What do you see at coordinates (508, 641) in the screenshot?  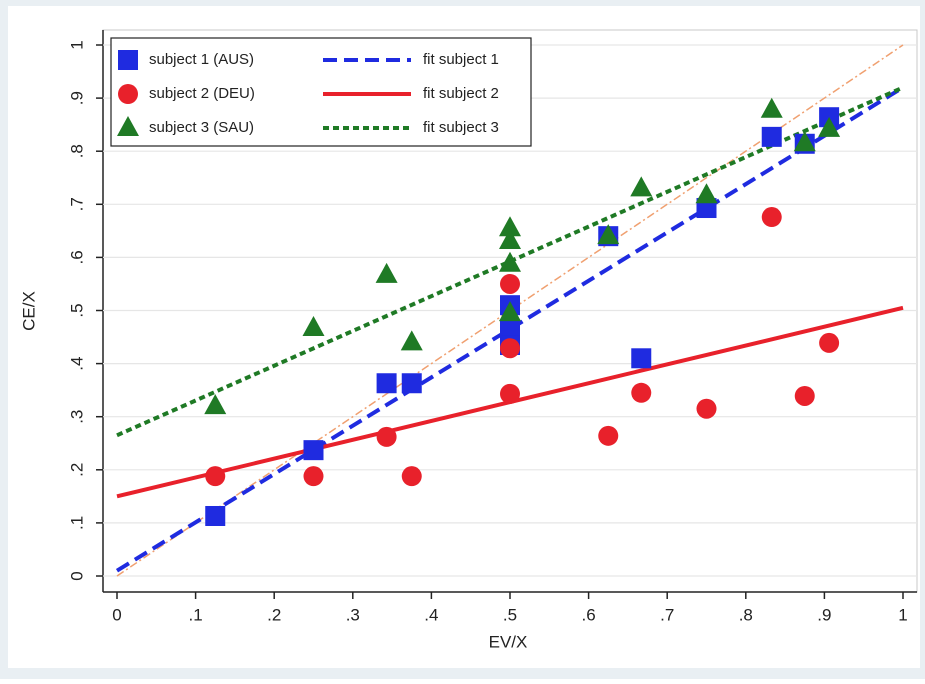 I see `x-axis-title: EV/X` at bounding box center [508, 641].